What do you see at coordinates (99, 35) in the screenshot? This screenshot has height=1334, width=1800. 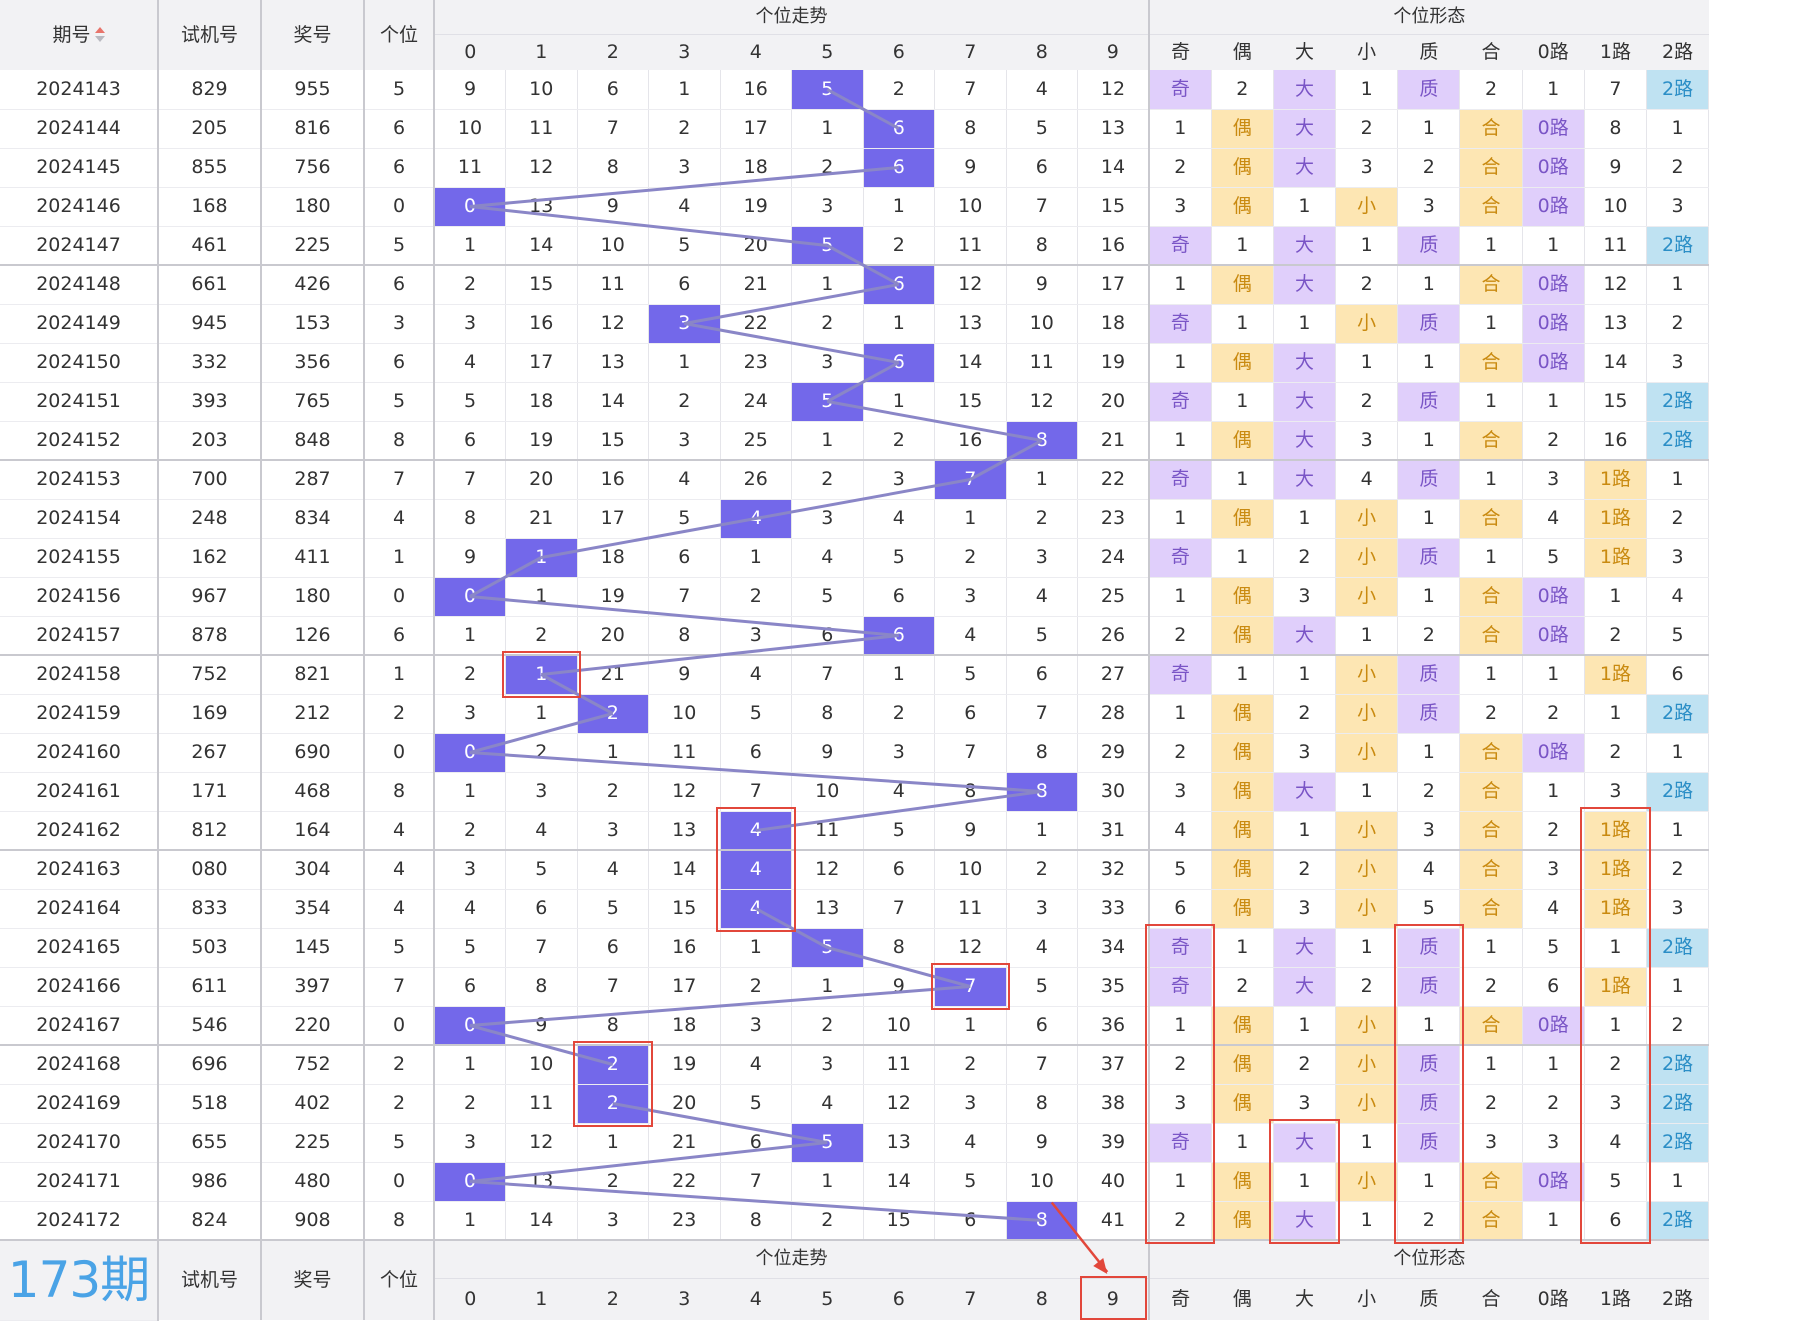 I see `sort-icon` at bounding box center [99, 35].